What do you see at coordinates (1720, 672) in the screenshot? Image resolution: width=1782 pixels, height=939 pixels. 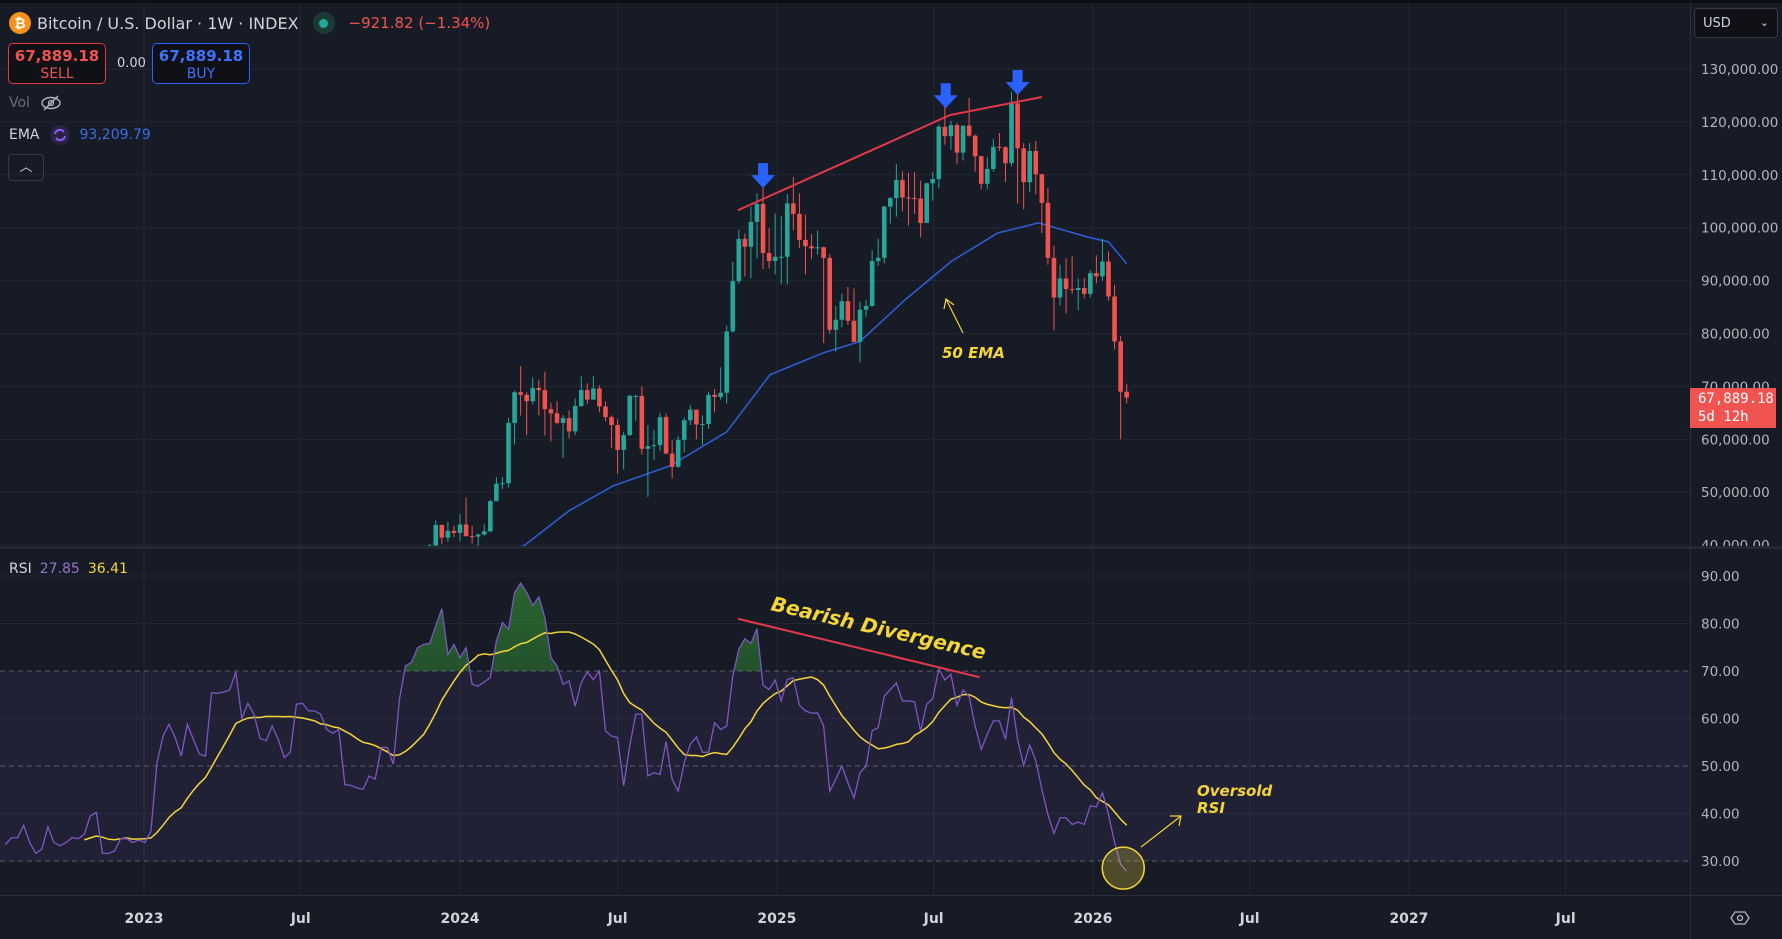 I see `rsi-axis-label: 70.00` at bounding box center [1720, 672].